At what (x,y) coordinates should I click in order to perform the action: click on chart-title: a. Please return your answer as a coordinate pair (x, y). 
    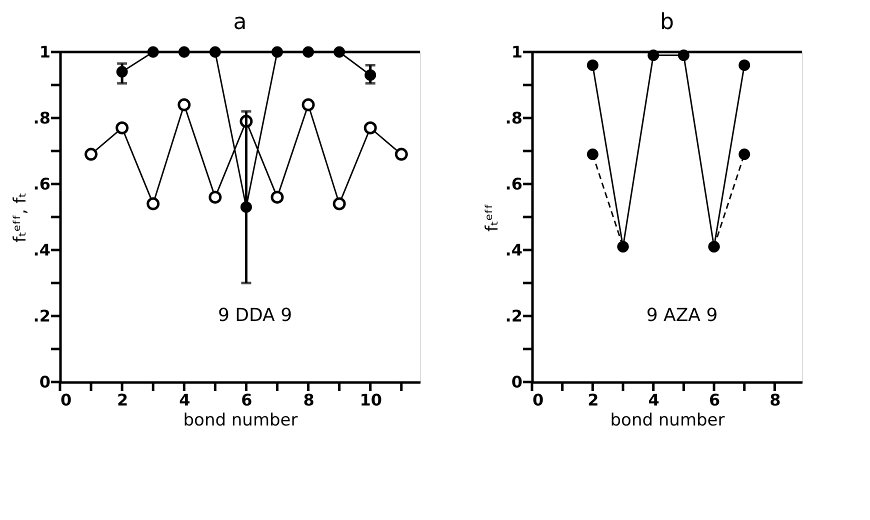
    Looking at the image, I should click on (240, 22).